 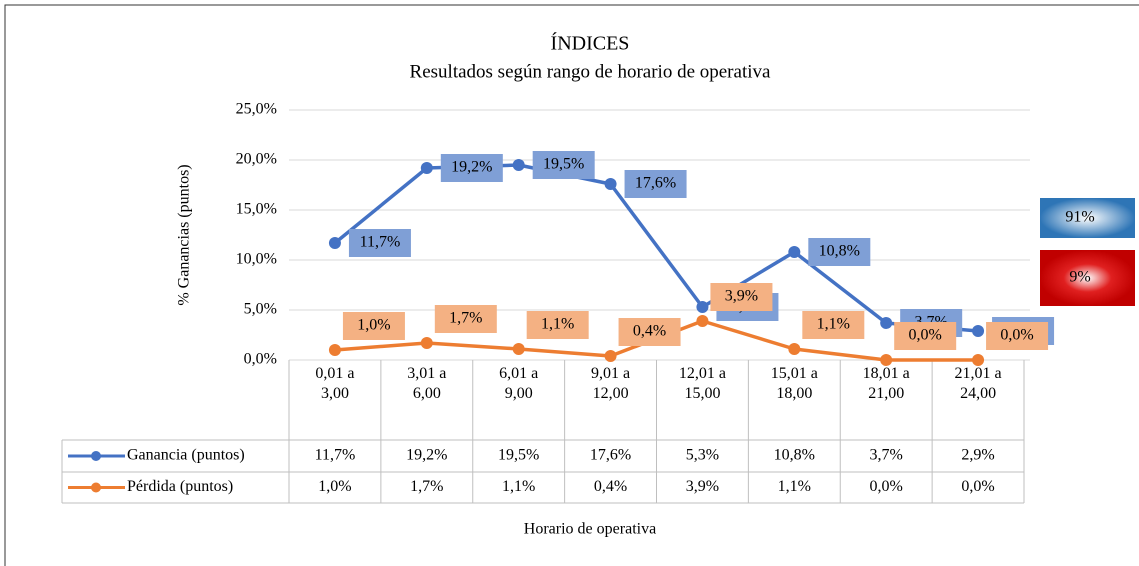 I want to click on x-tick-label: 15,01 a 18,00, so click(x=794, y=383).